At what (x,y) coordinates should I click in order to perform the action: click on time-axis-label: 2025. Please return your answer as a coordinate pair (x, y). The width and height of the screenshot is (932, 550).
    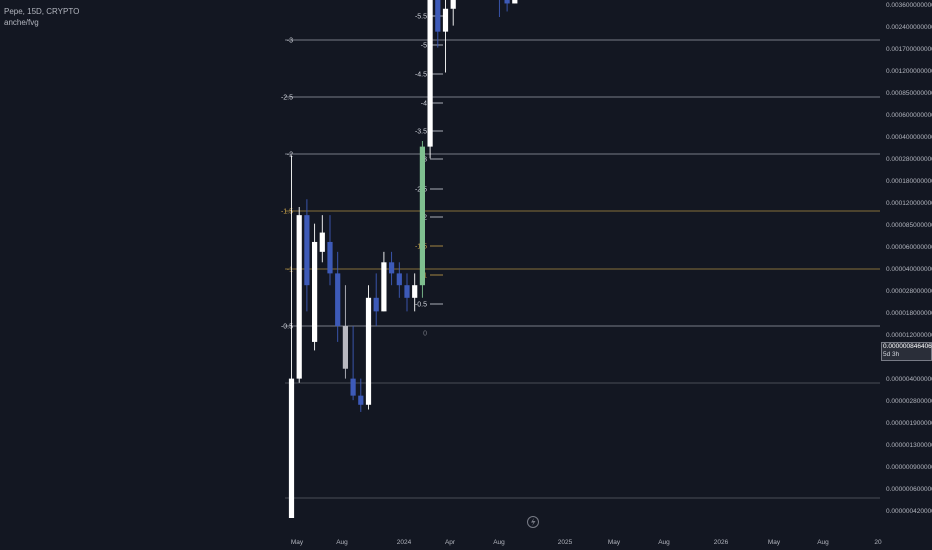
    Looking at the image, I should click on (565, 542).